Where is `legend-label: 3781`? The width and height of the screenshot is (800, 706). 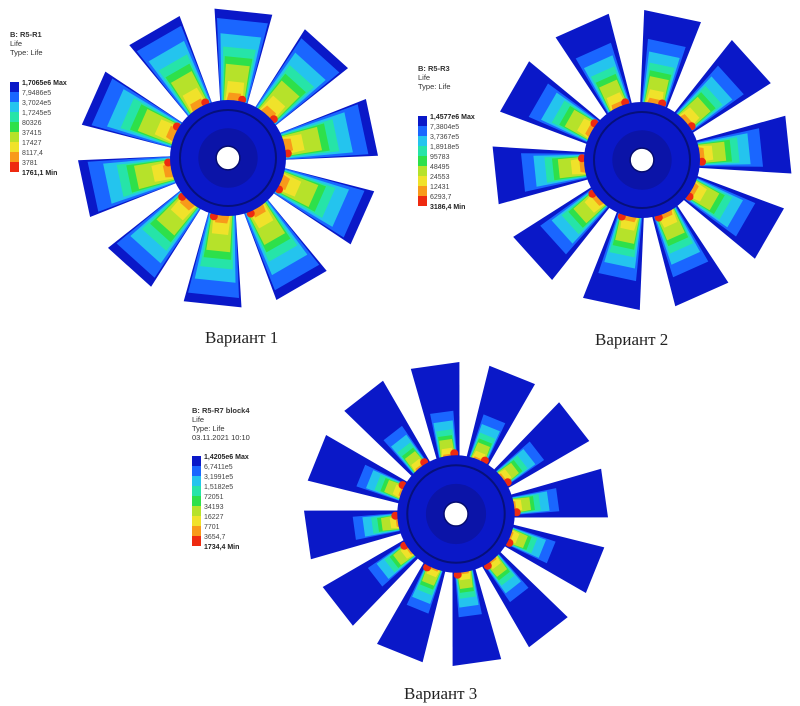
legend-label: 3781 is located at coordinates (30, 163).